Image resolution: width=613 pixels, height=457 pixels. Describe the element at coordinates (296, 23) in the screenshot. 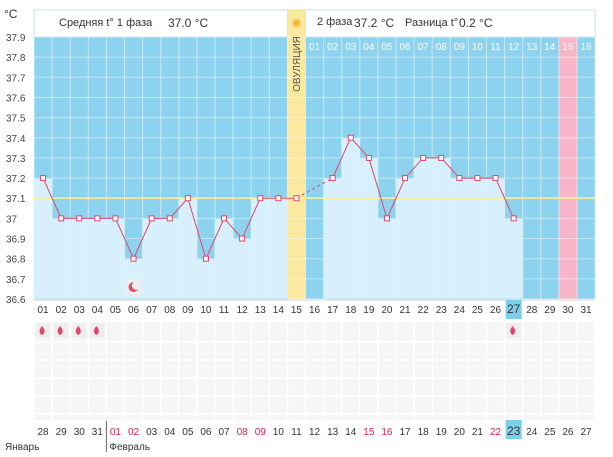

I see `sun-icon` at that location.